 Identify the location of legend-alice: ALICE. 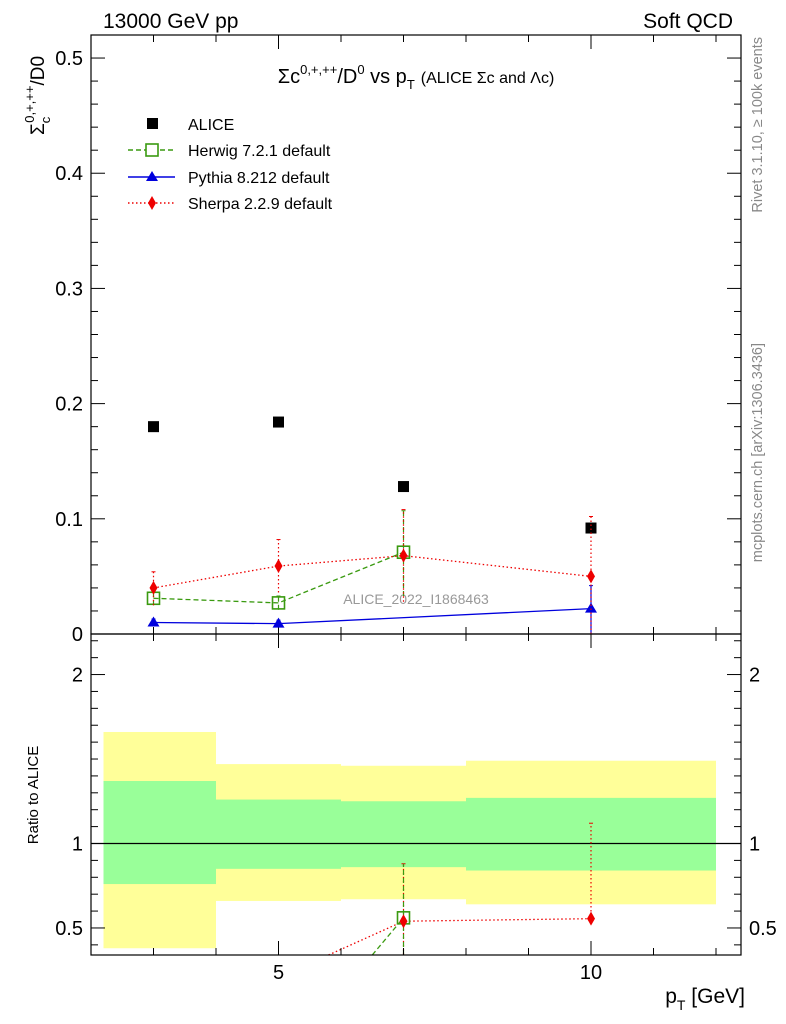
(190, 125).